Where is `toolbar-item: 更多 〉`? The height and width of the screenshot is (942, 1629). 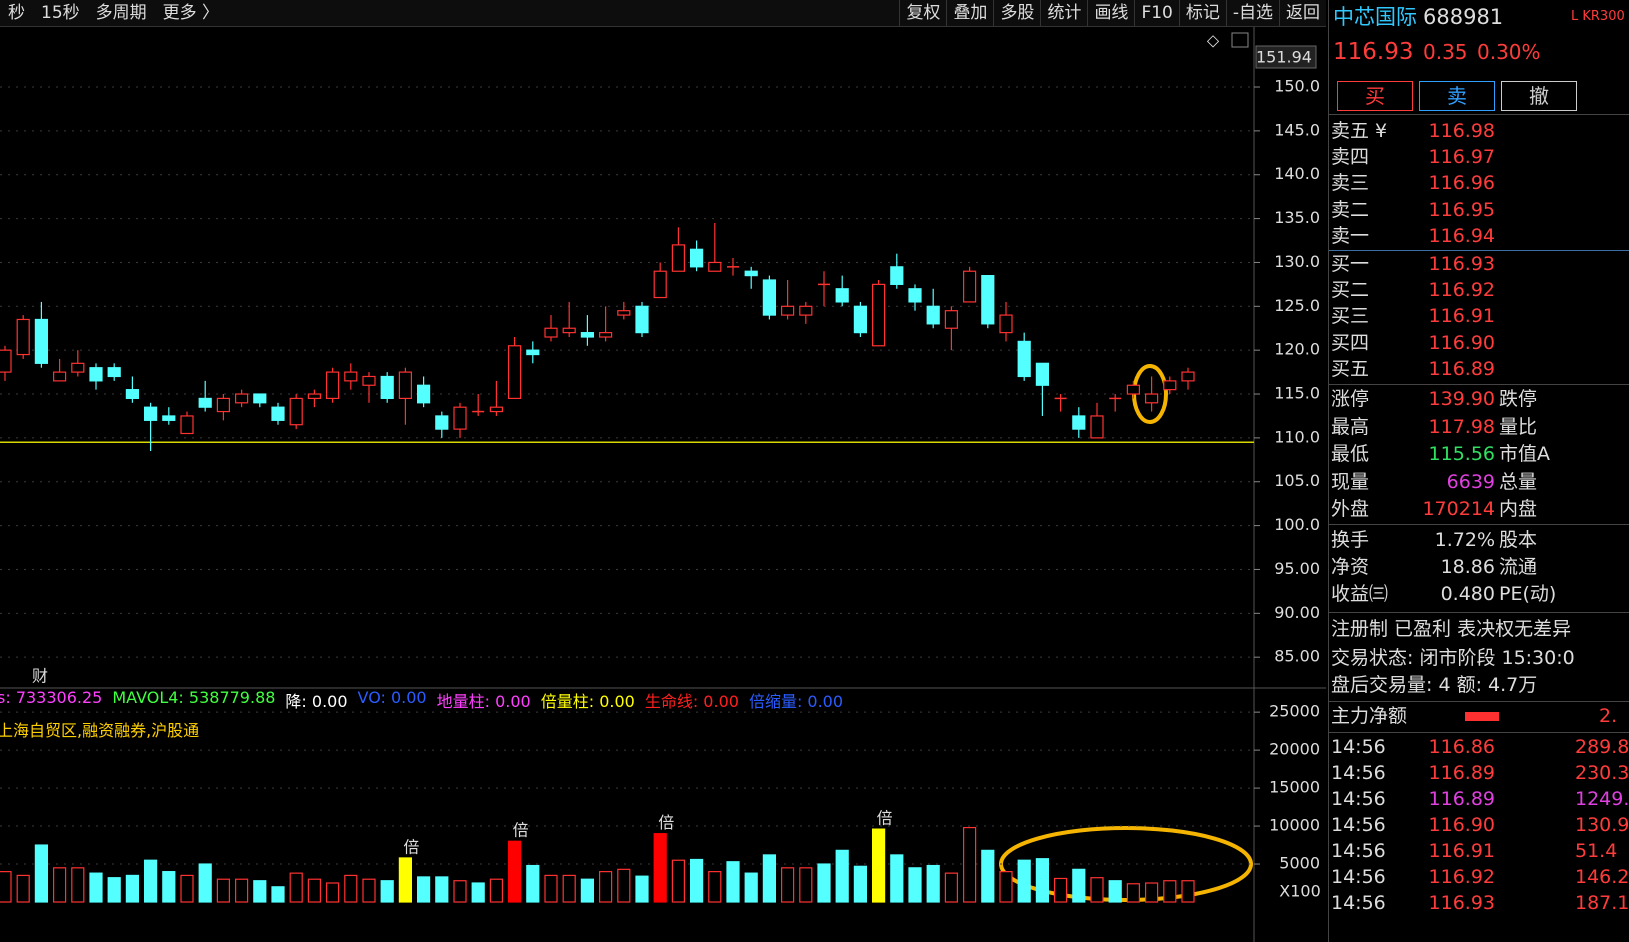
toolbar-item: 更多 〉 is located at coordinates (191, 13).